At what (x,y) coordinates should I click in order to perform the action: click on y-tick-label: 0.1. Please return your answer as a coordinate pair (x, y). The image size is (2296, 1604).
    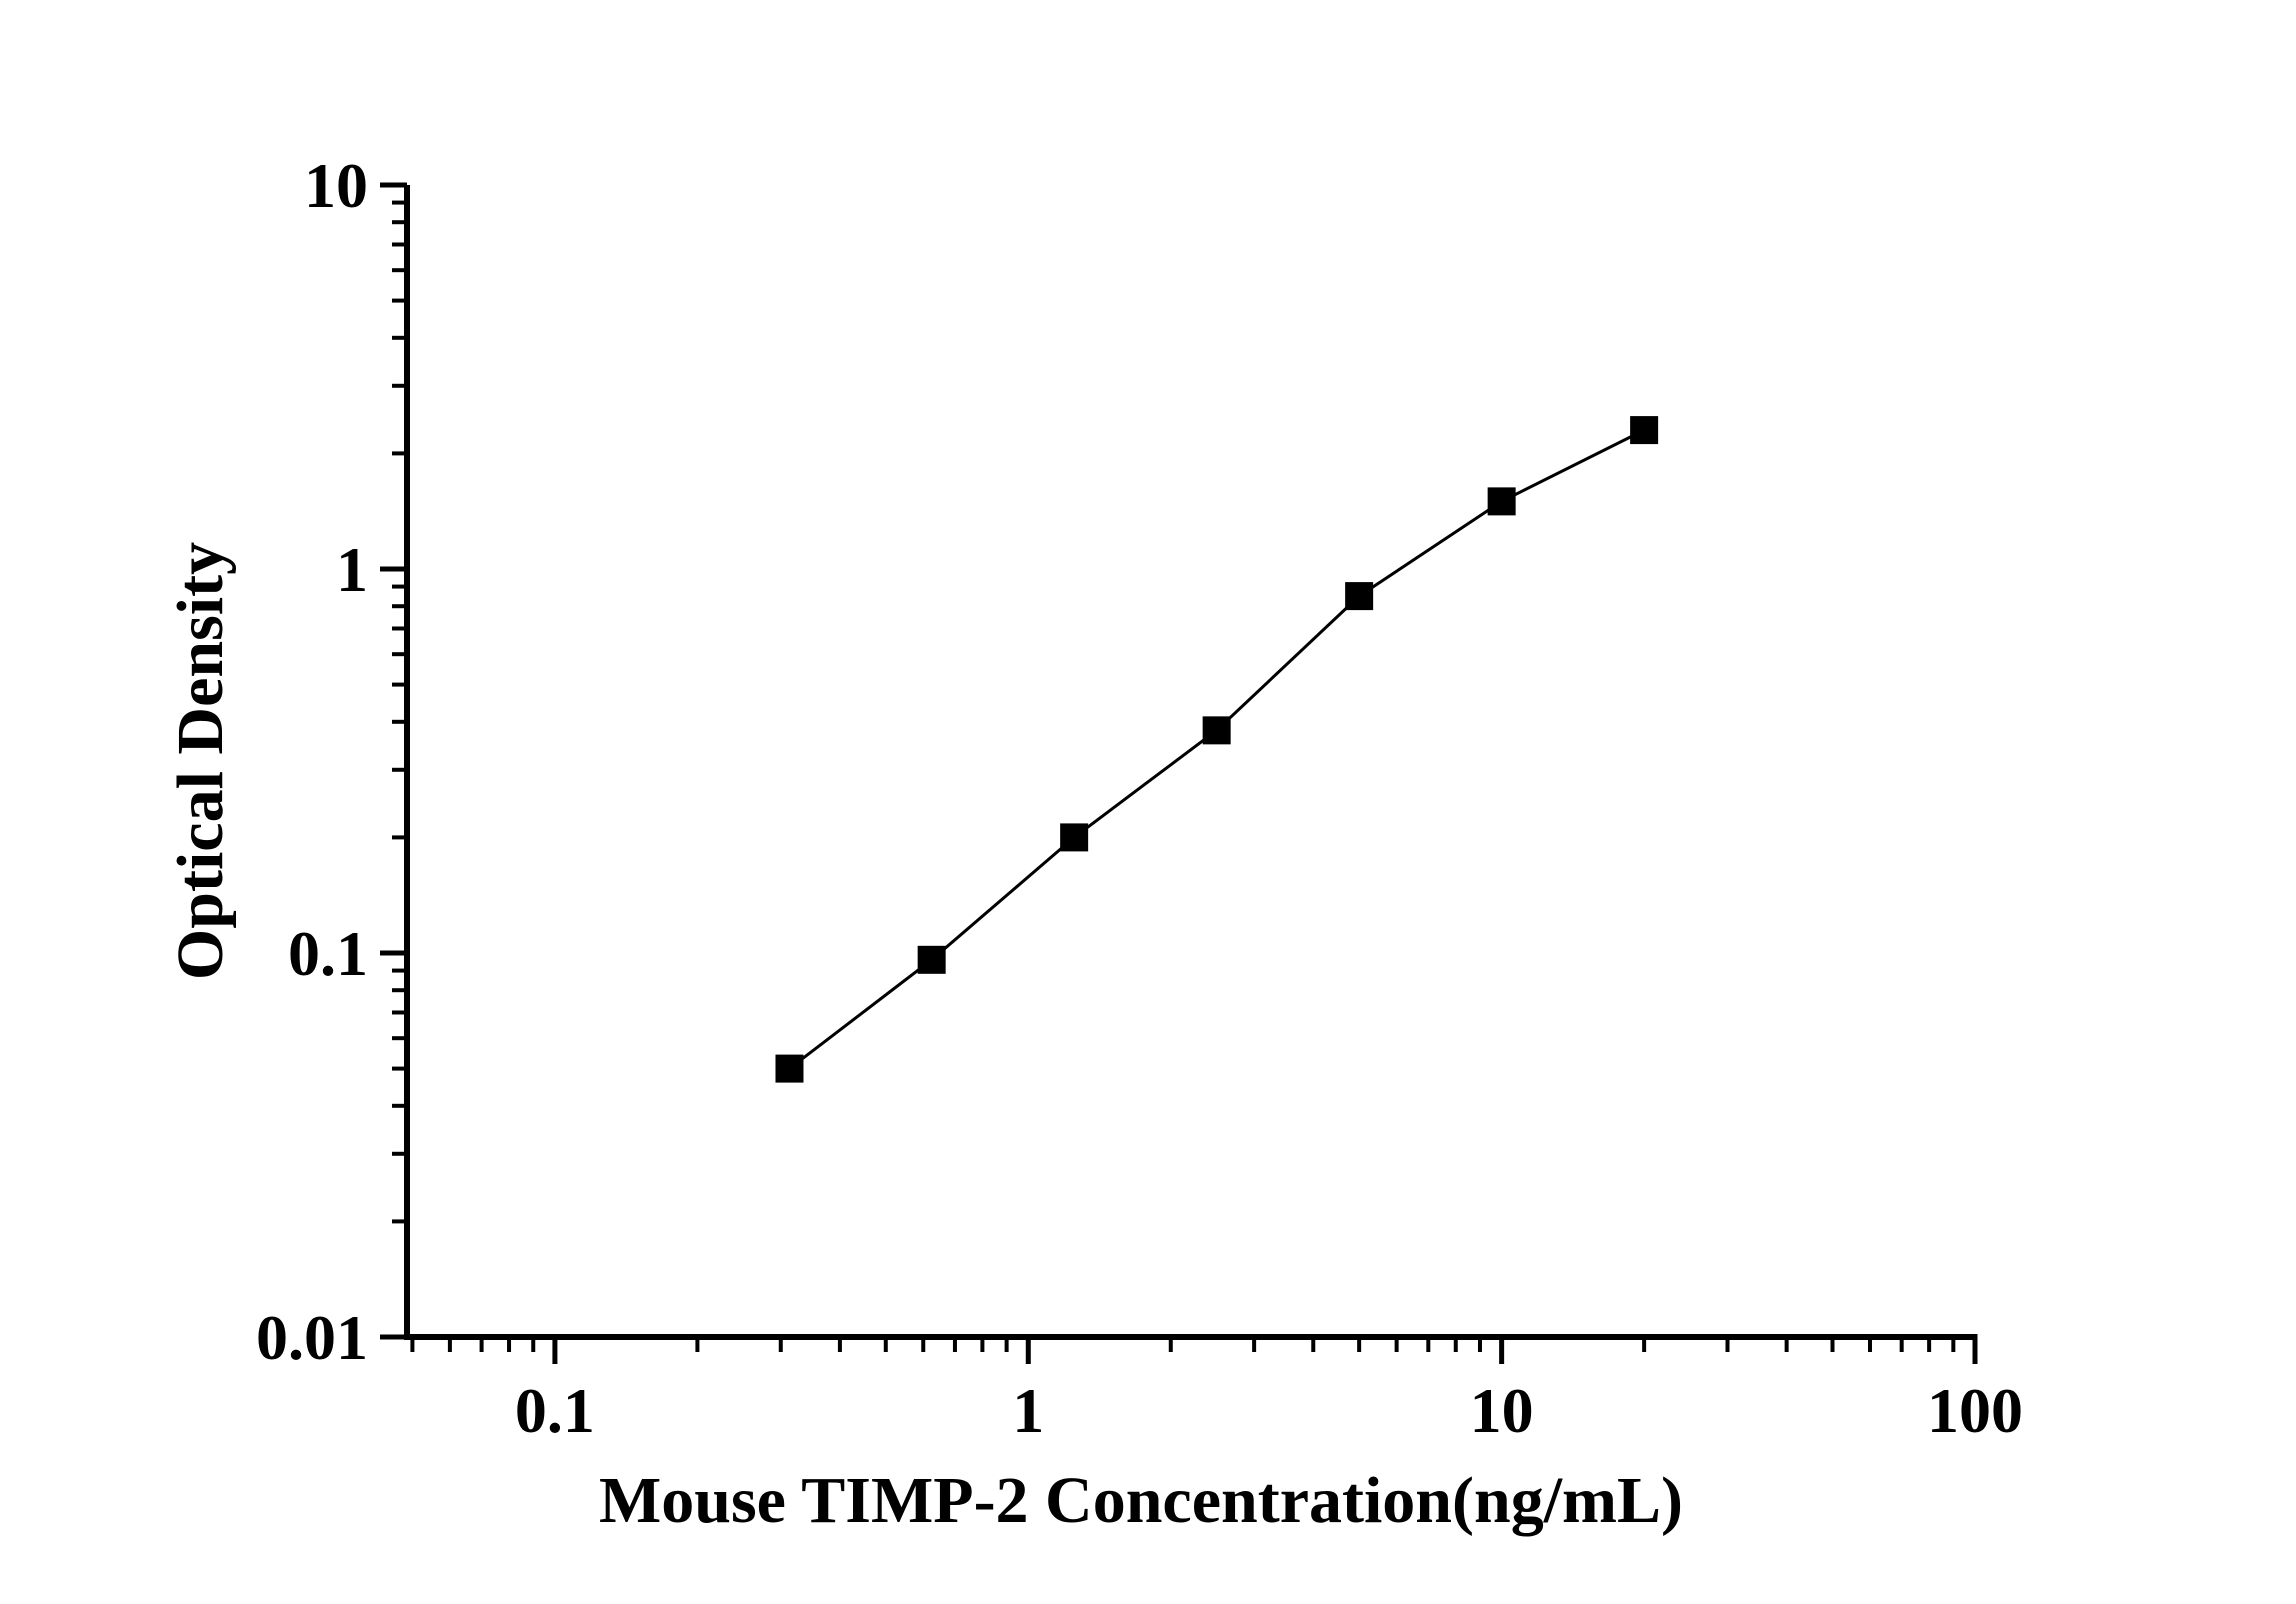
    Looking at the image, I should click on (328, 953).